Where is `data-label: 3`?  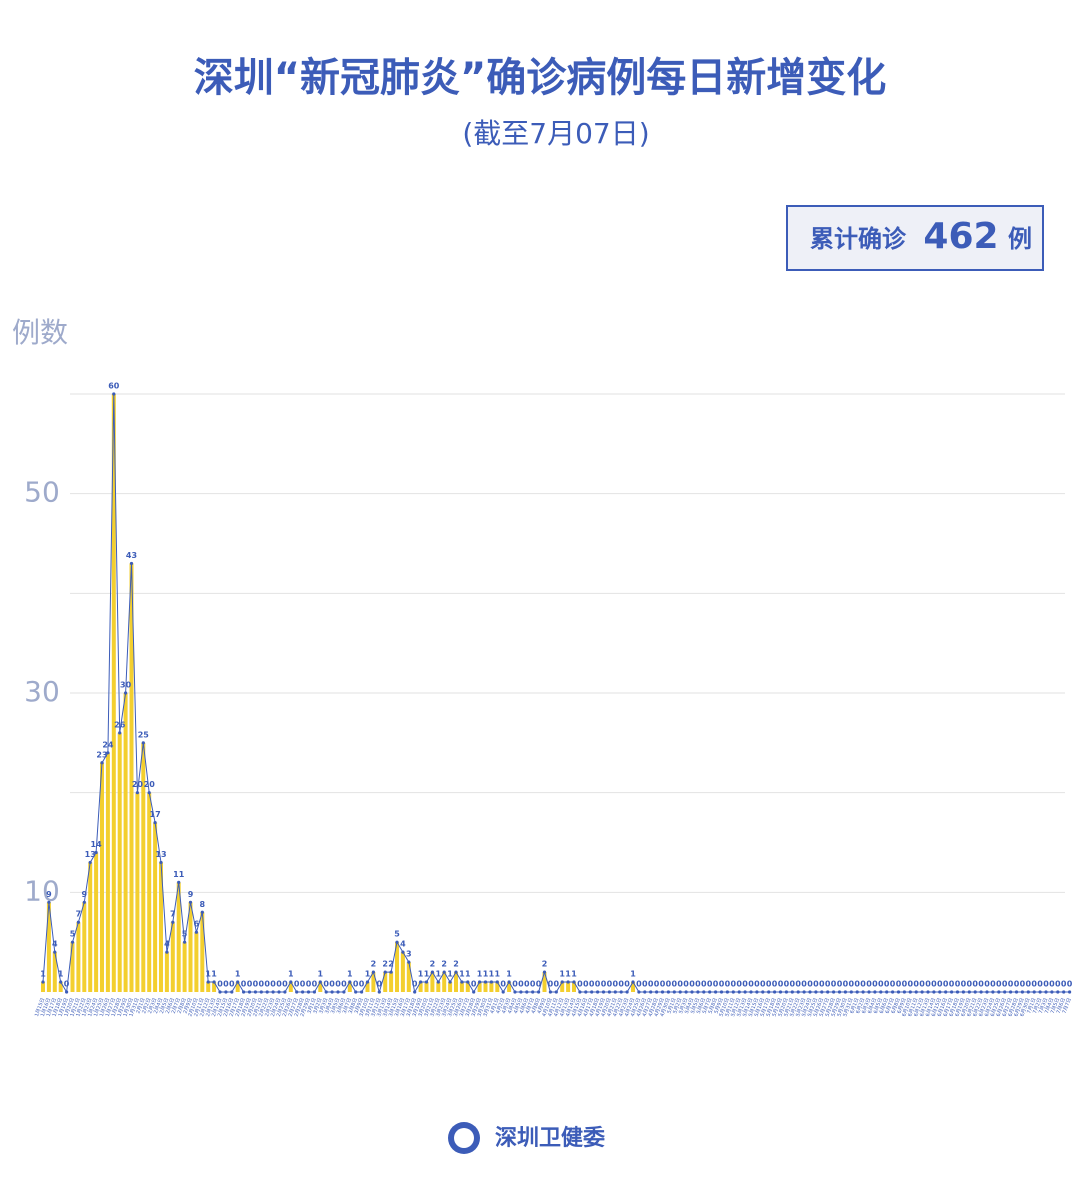
data-label: 3 is located at coordinates (409, 954).